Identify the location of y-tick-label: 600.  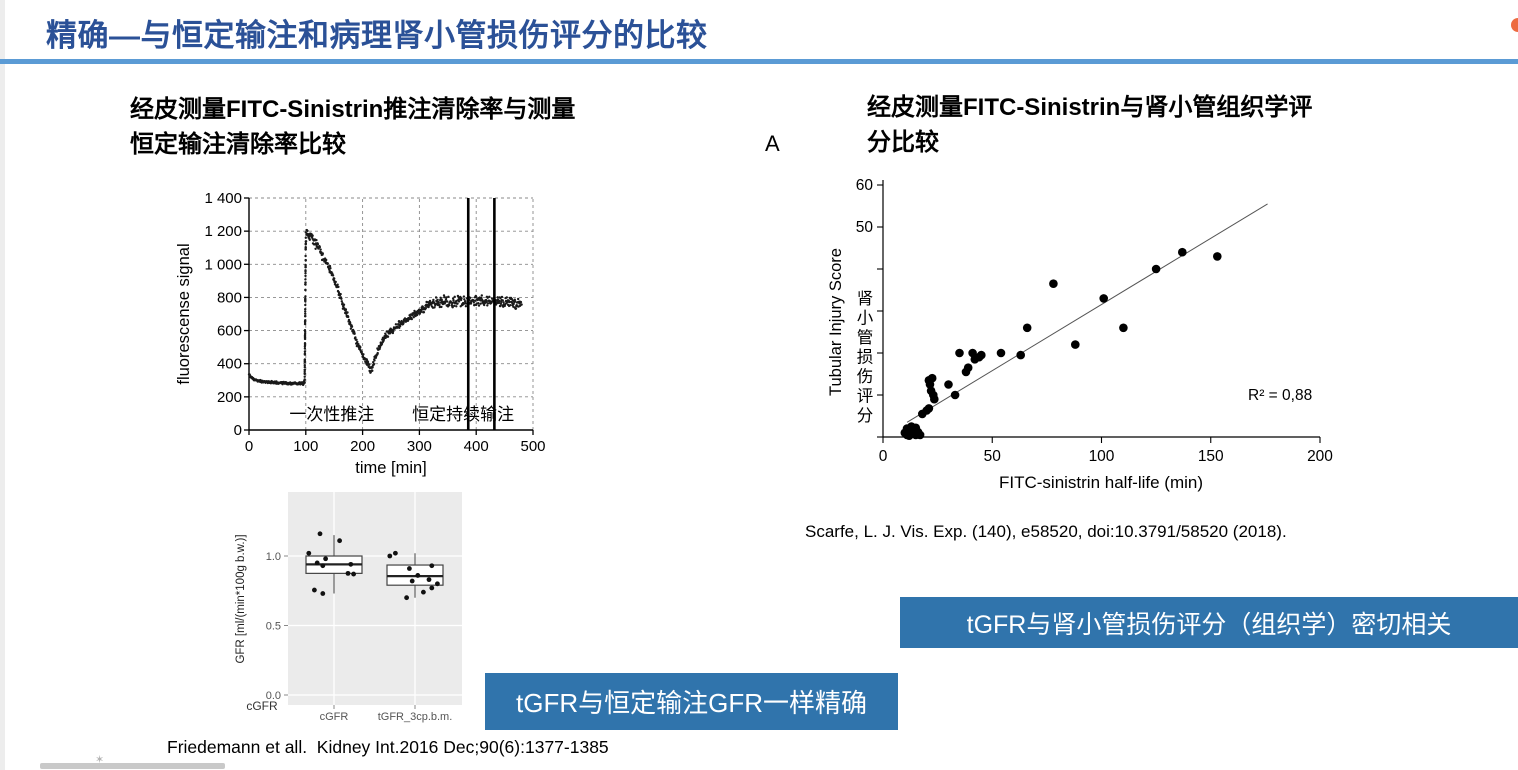
(229, 331).